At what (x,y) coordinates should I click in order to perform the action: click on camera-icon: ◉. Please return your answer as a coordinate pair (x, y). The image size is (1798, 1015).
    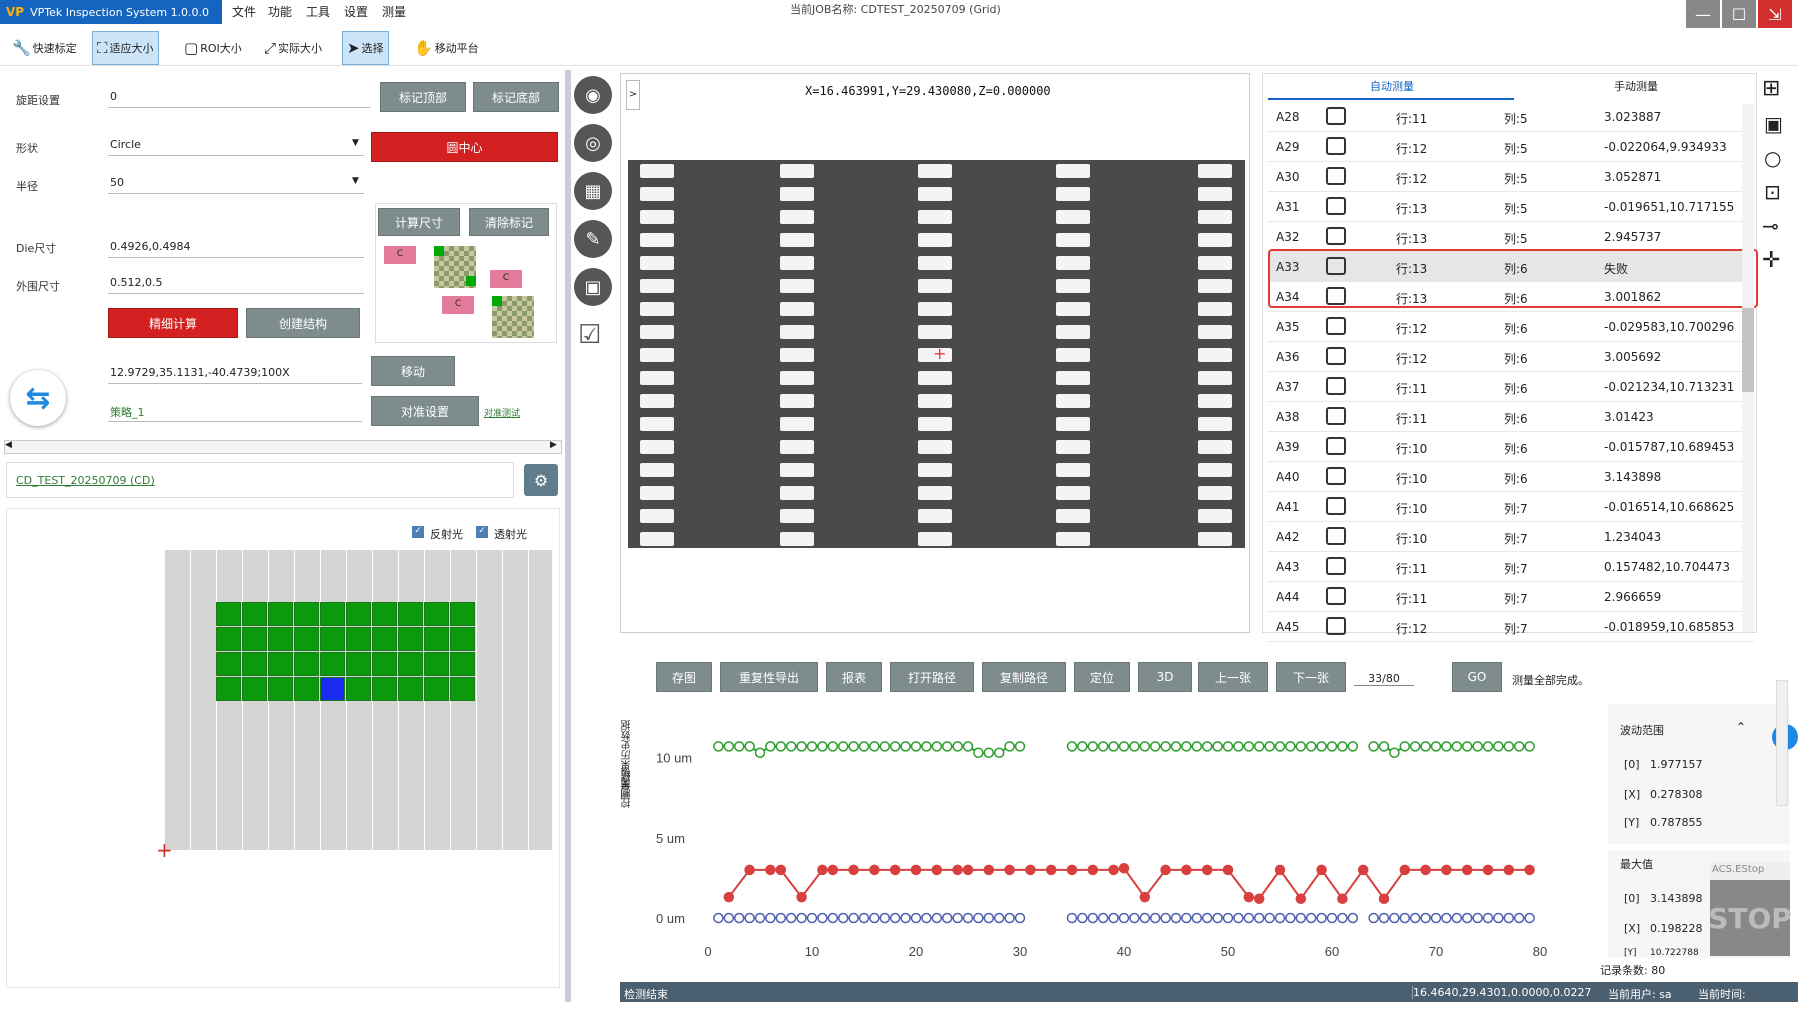
    Looking at the image, I should click on (593, 95).